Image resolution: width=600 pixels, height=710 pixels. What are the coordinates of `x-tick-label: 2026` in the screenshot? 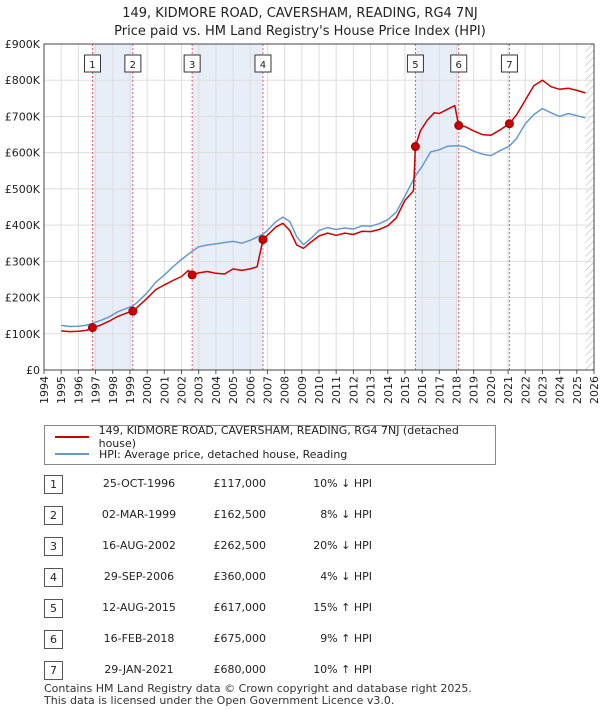 It's located at (594, 390).